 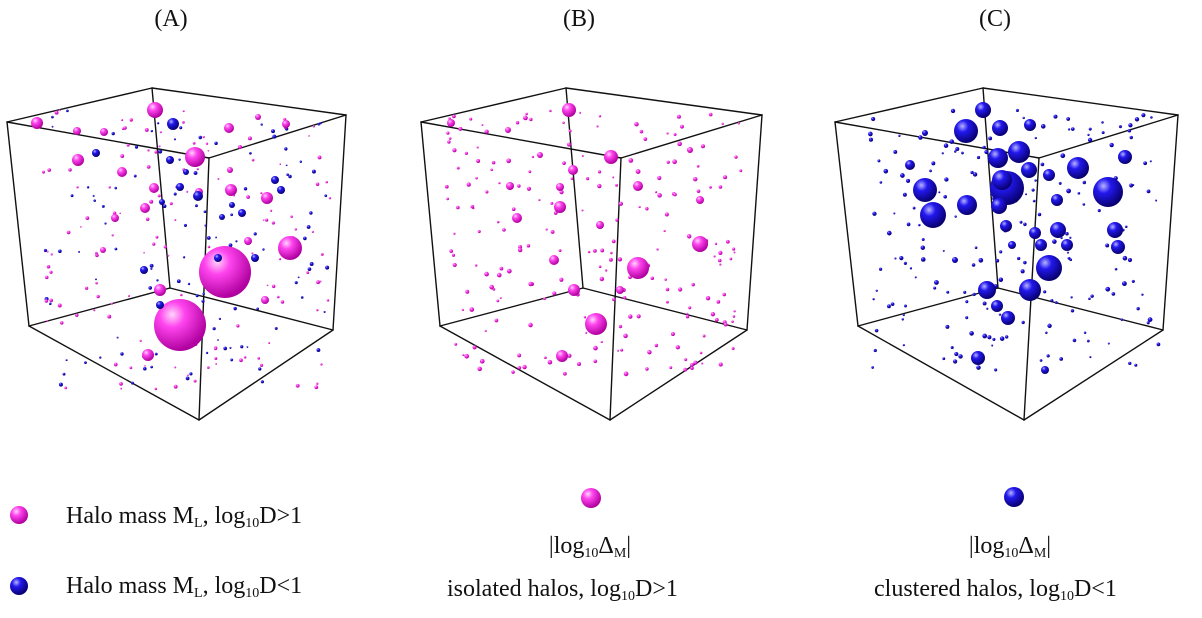 What do you see at coordinates (19, 515) in the screenshot?
I see `legend-marker-magenta` at bounding box center [19, 515].